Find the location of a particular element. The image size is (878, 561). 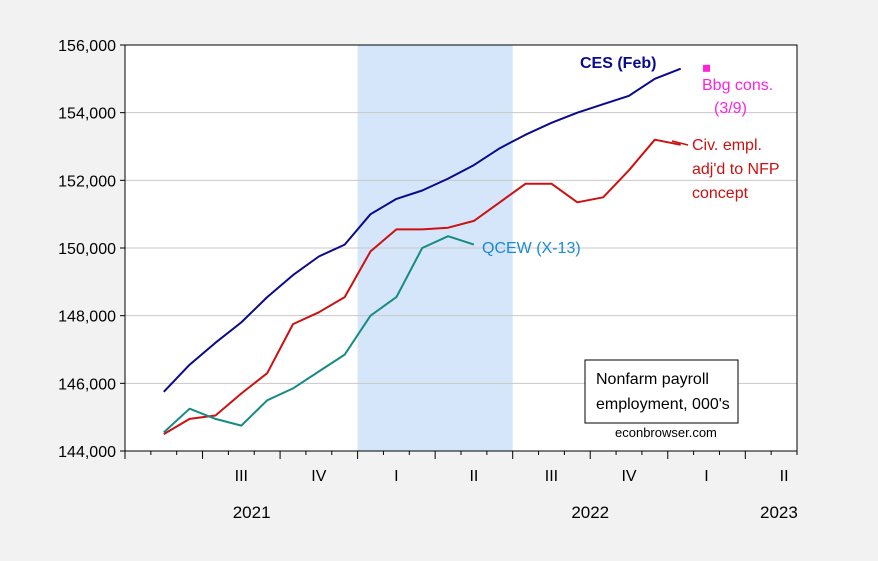

y-tick-label: 152,000 is located at coordinates (87, 181).